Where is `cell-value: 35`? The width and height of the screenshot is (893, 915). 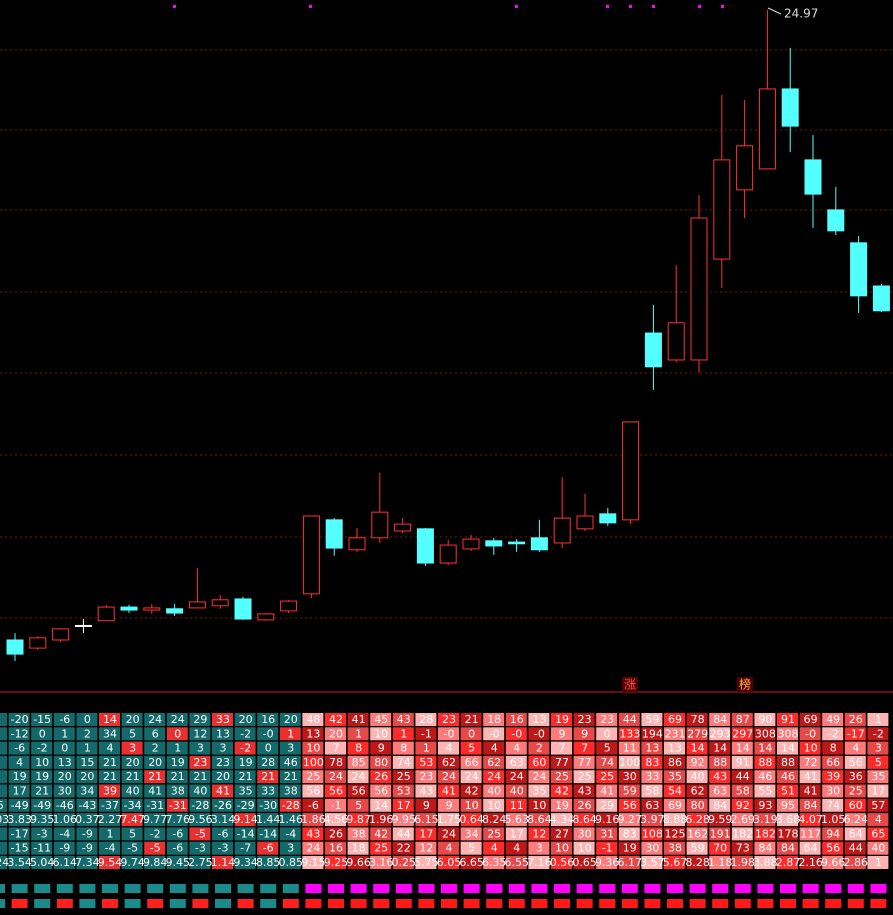 cell-value: 35 is located at coordinates (539, 791).